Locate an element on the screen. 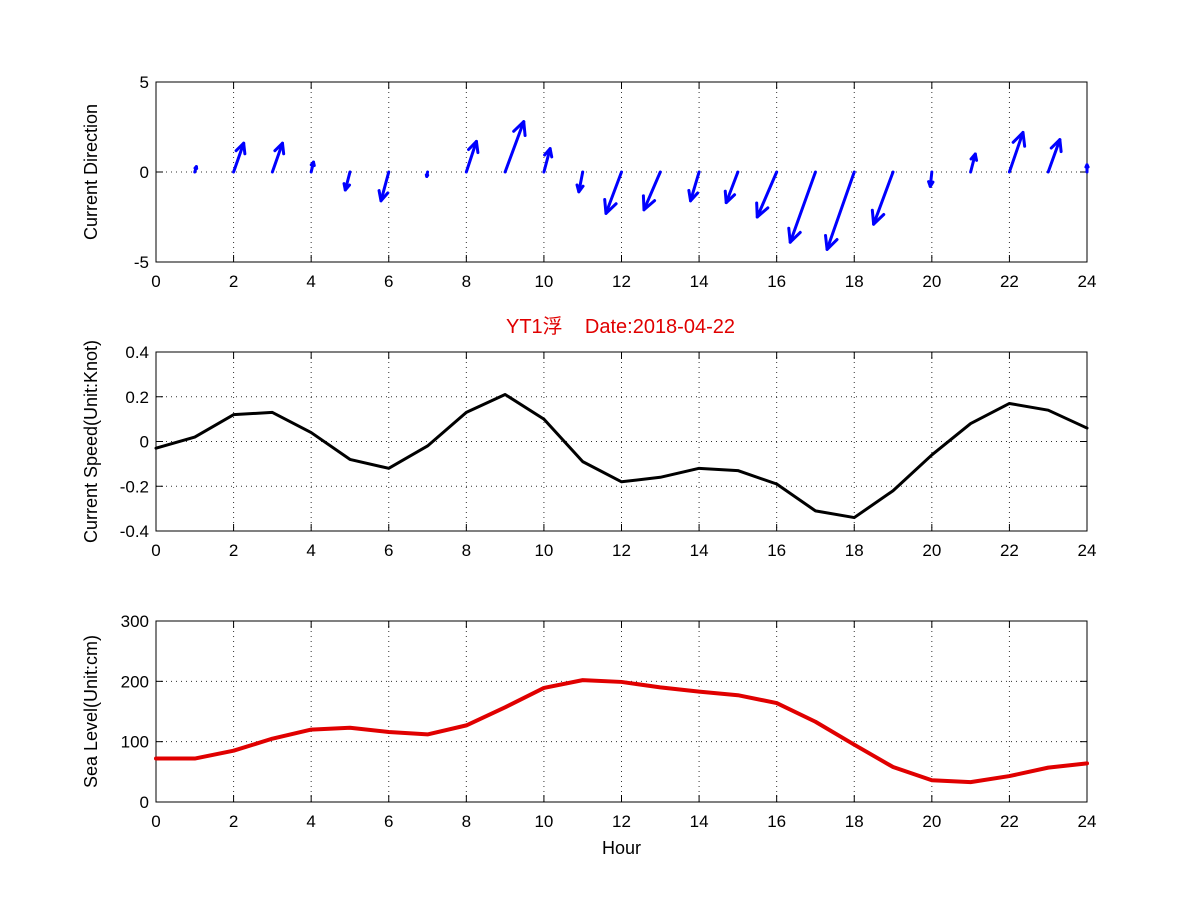  y-tick-label: 300 is located at coordinates (135, 621).